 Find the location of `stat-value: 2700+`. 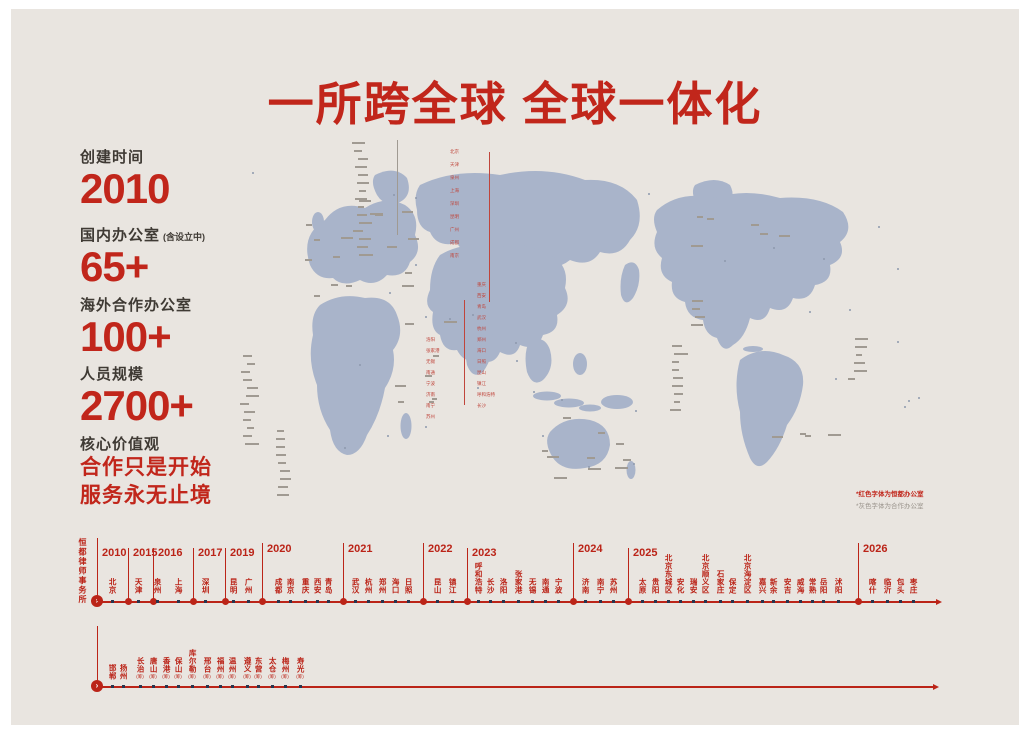

stat-value: 2700+ is located at coordinates (137, 405).